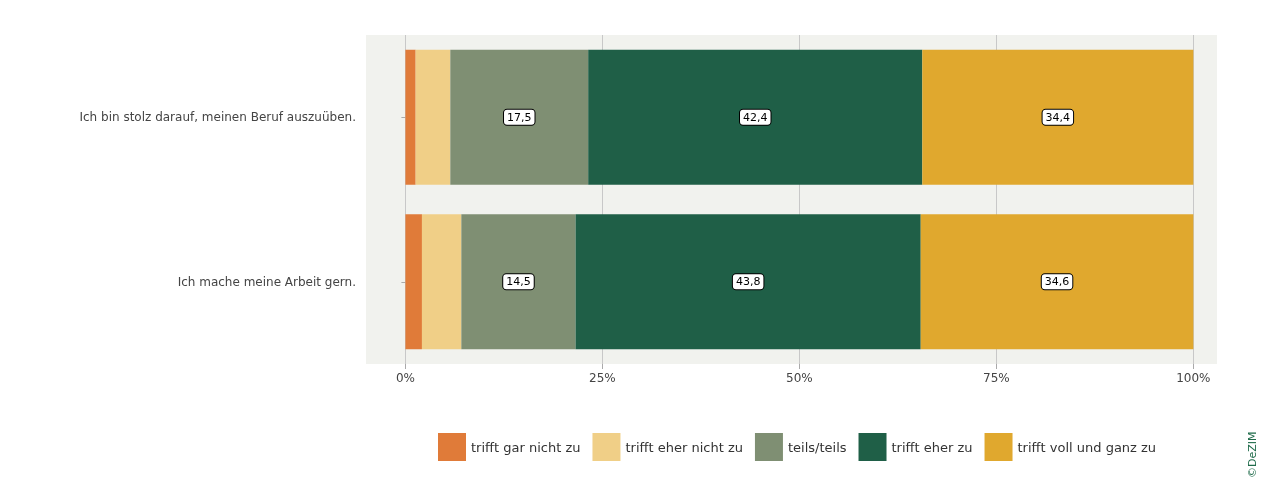  I want to click on y-tick-label: Ich bin stolz darauf, meinen Beruf auszuüben., so click(217, 117).